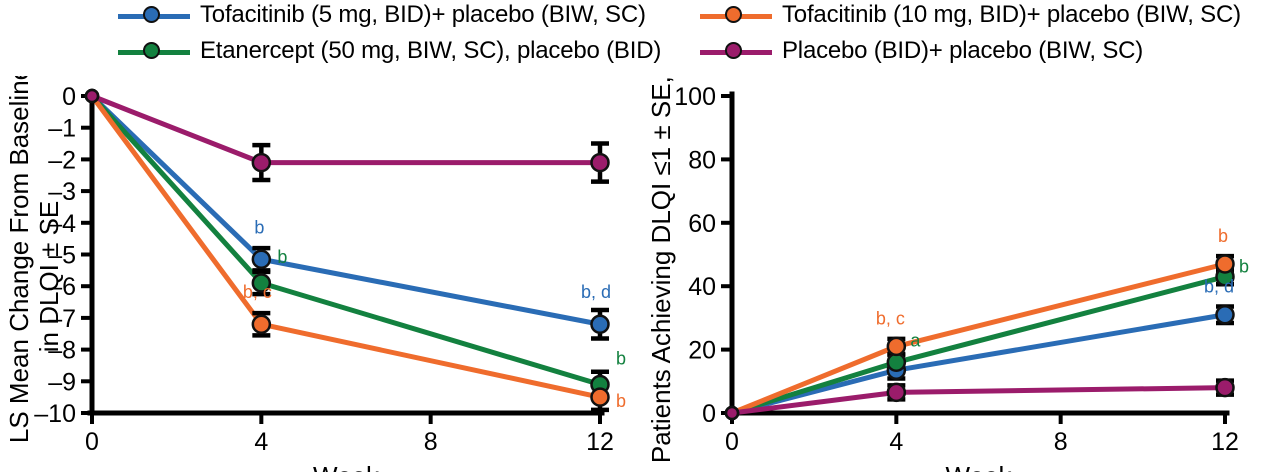 This screenshot has width=1280, height=472. I want to click on y-axis-tick-label: 100, so click(695, 97).